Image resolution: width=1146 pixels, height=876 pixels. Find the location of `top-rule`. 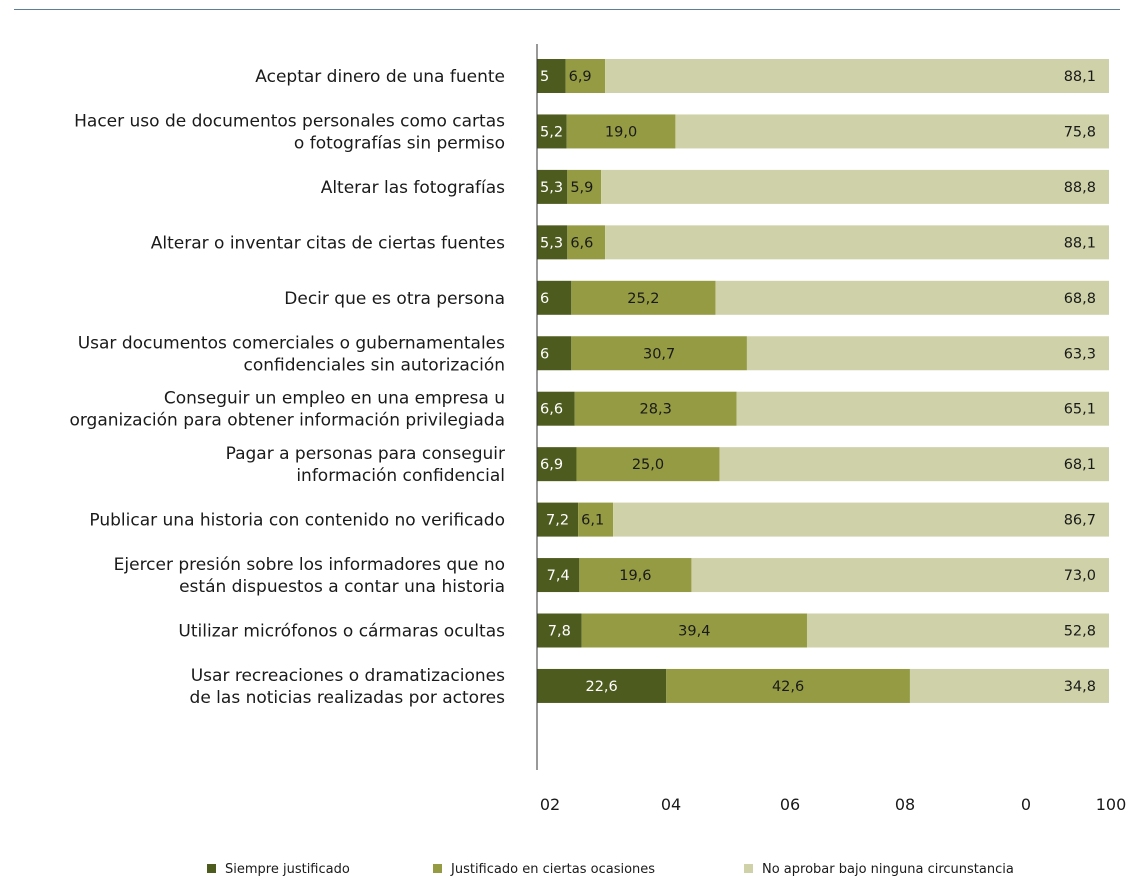

top-rule is located at coordinates (567, 9).